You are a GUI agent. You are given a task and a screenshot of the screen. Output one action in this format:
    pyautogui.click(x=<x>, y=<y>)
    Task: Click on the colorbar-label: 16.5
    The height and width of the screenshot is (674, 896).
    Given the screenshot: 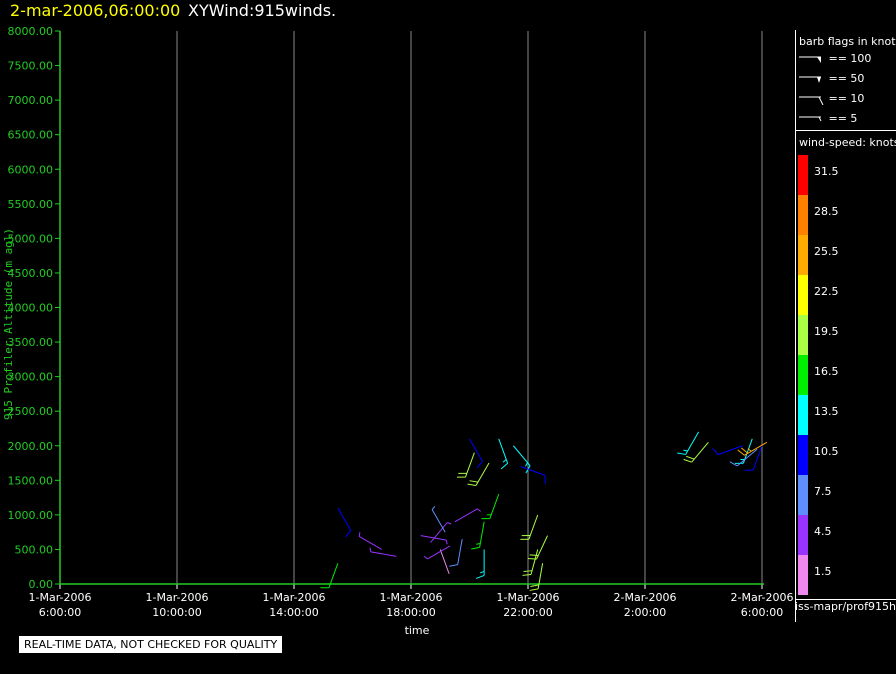 What is the action you would take?
    pyautogui.click(x=826, y=371)
    